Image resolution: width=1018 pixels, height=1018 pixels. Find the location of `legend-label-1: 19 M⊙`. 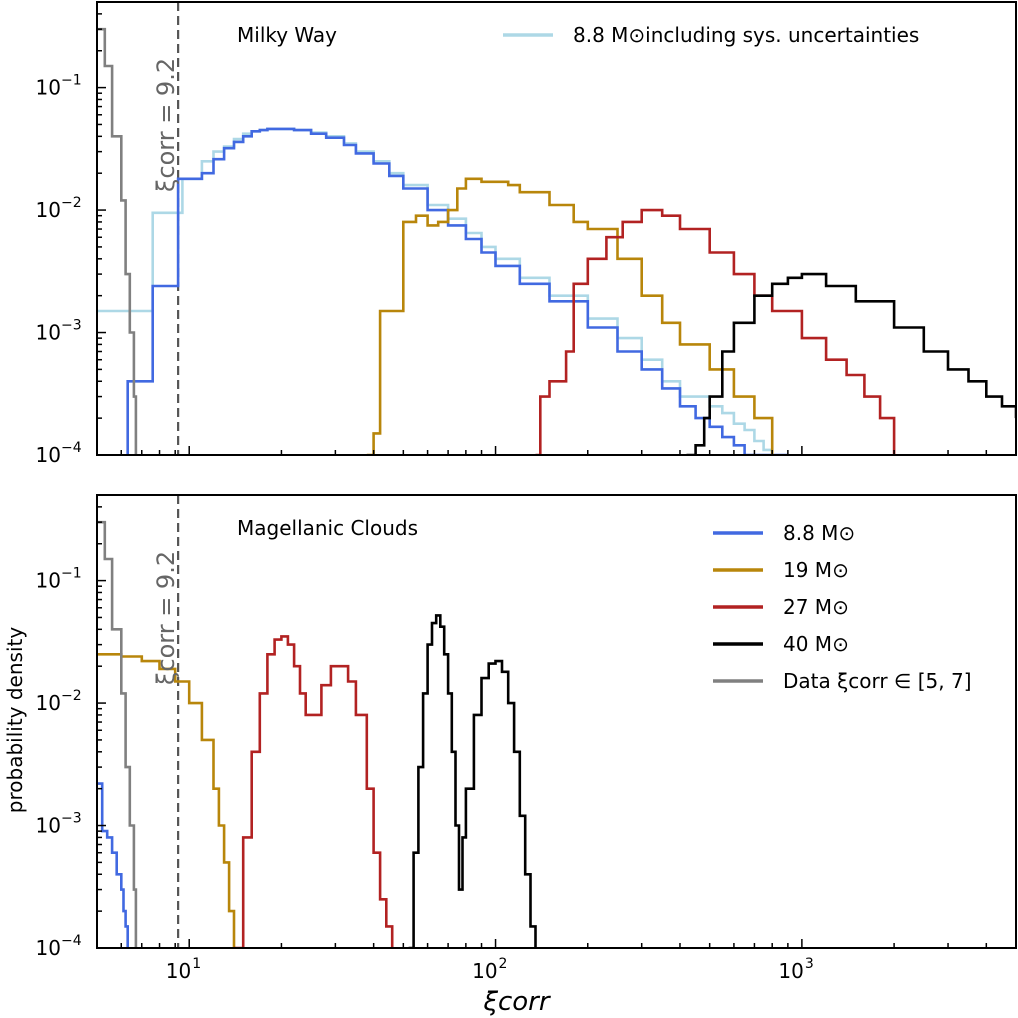

legend-label-1: 19 M⊙ is located at coordinates (816, 570).